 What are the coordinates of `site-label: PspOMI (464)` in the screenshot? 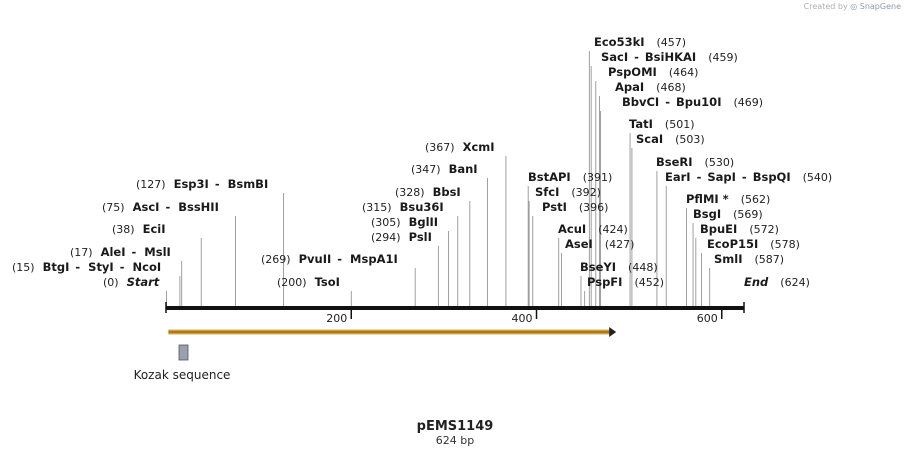 It's located at (653, 72).